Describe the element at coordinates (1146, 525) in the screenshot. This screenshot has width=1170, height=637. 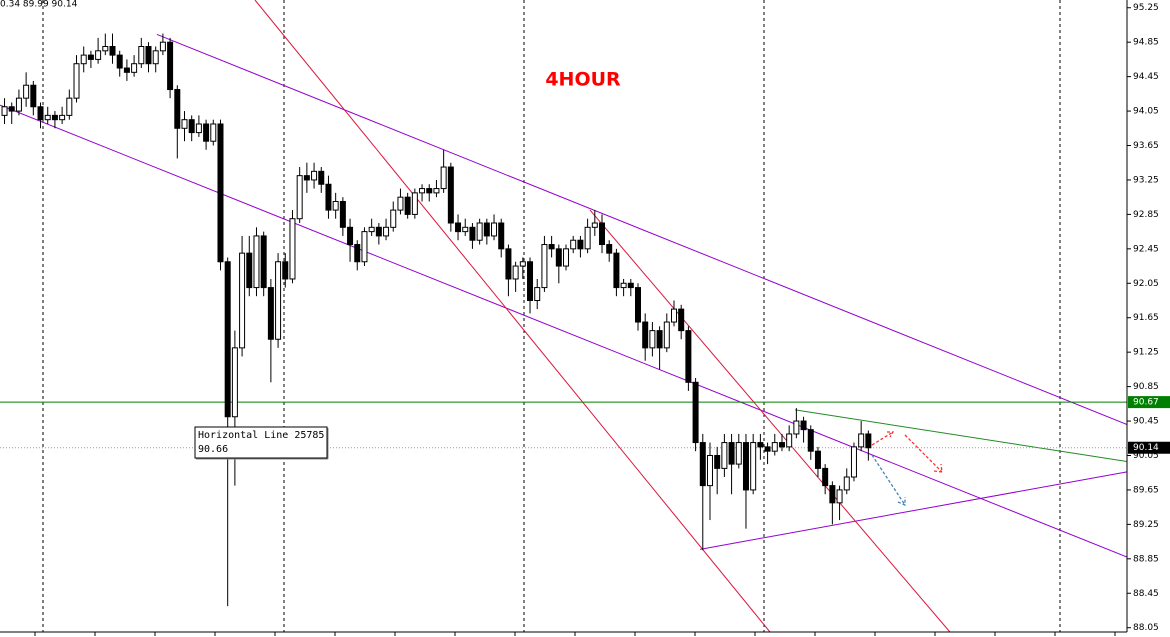
I see `y-tick-label: 89.25` at that location.